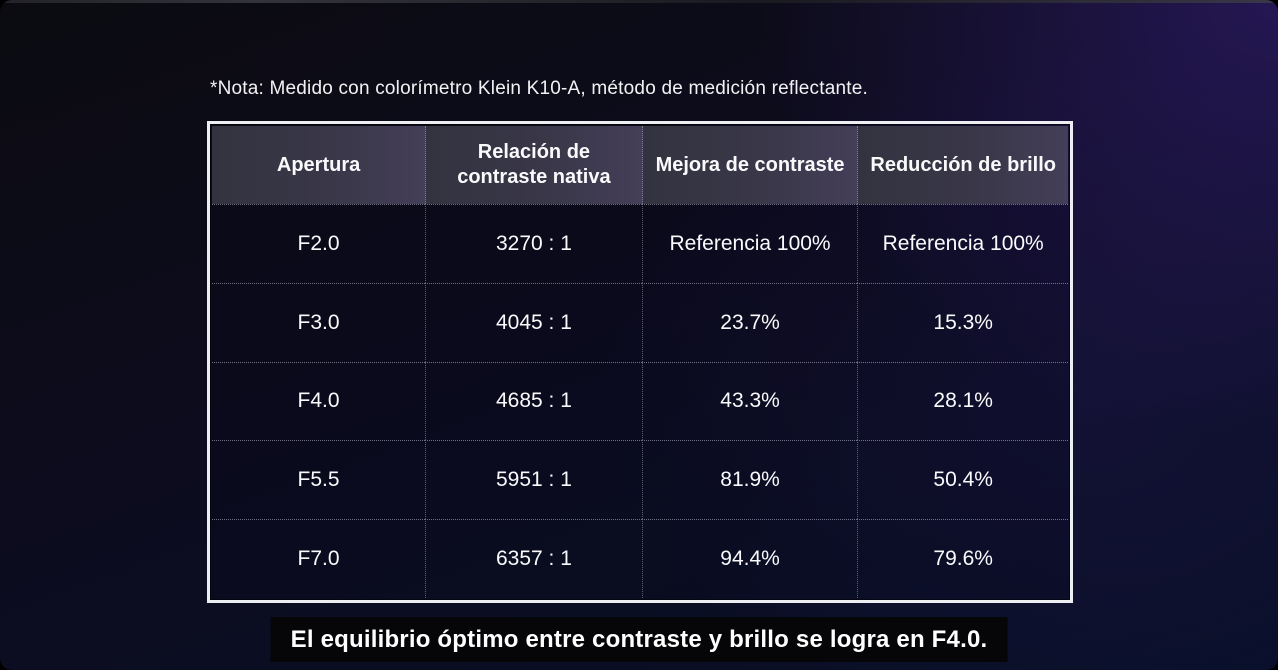 This screenshot has height=670, width=1278. What do you see at coordinates (749, 480) in the screenshot?
I see `table-cell: 81.9%` at bounding box center [749, 480].